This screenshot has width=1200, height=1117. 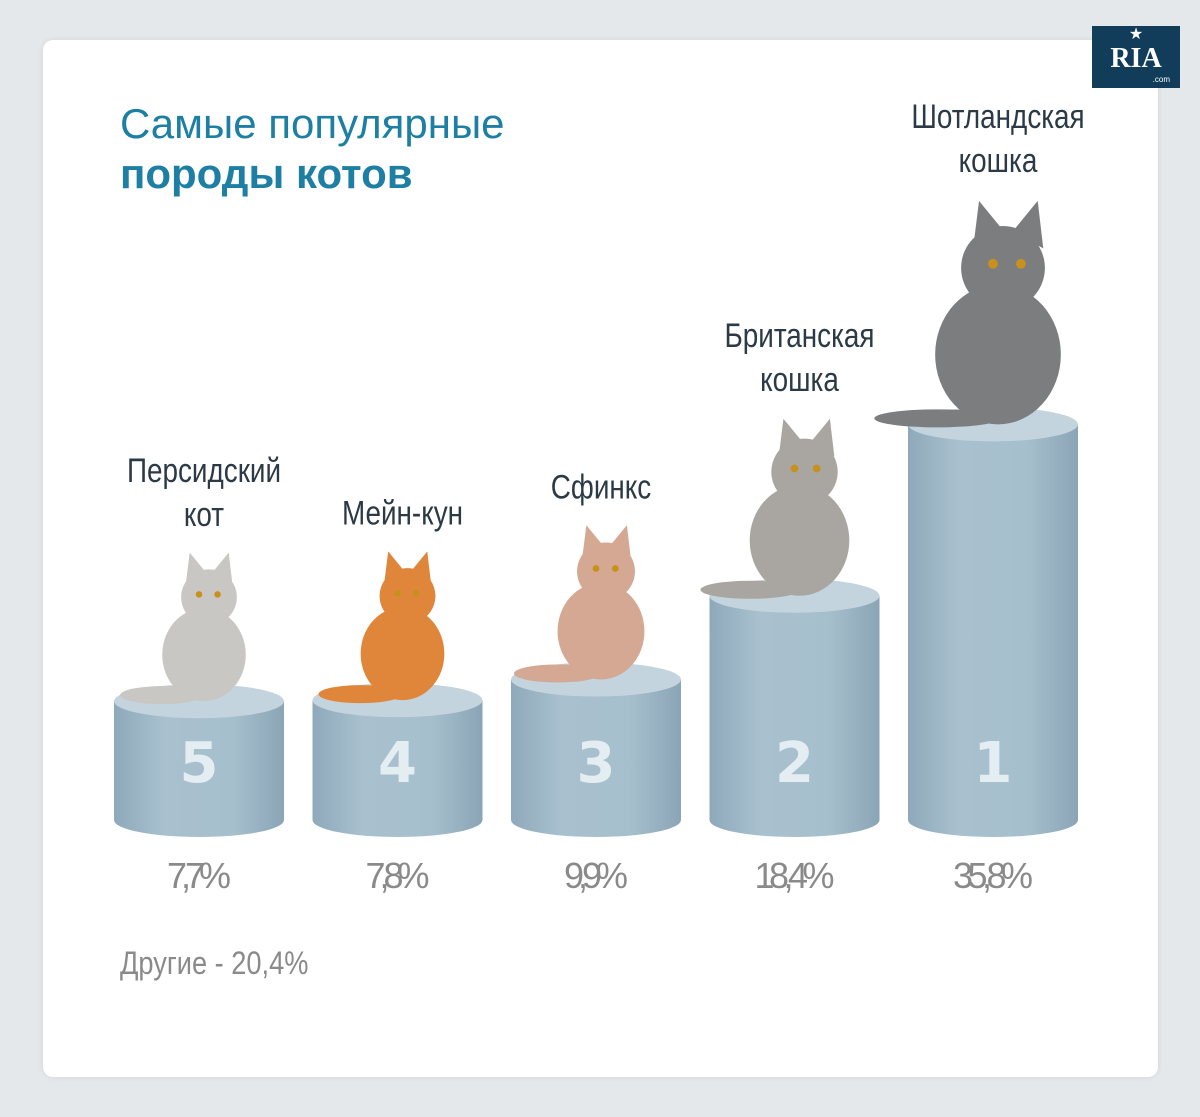 I want to click on percent-label: 7,7%, so click(x=199, y=875).